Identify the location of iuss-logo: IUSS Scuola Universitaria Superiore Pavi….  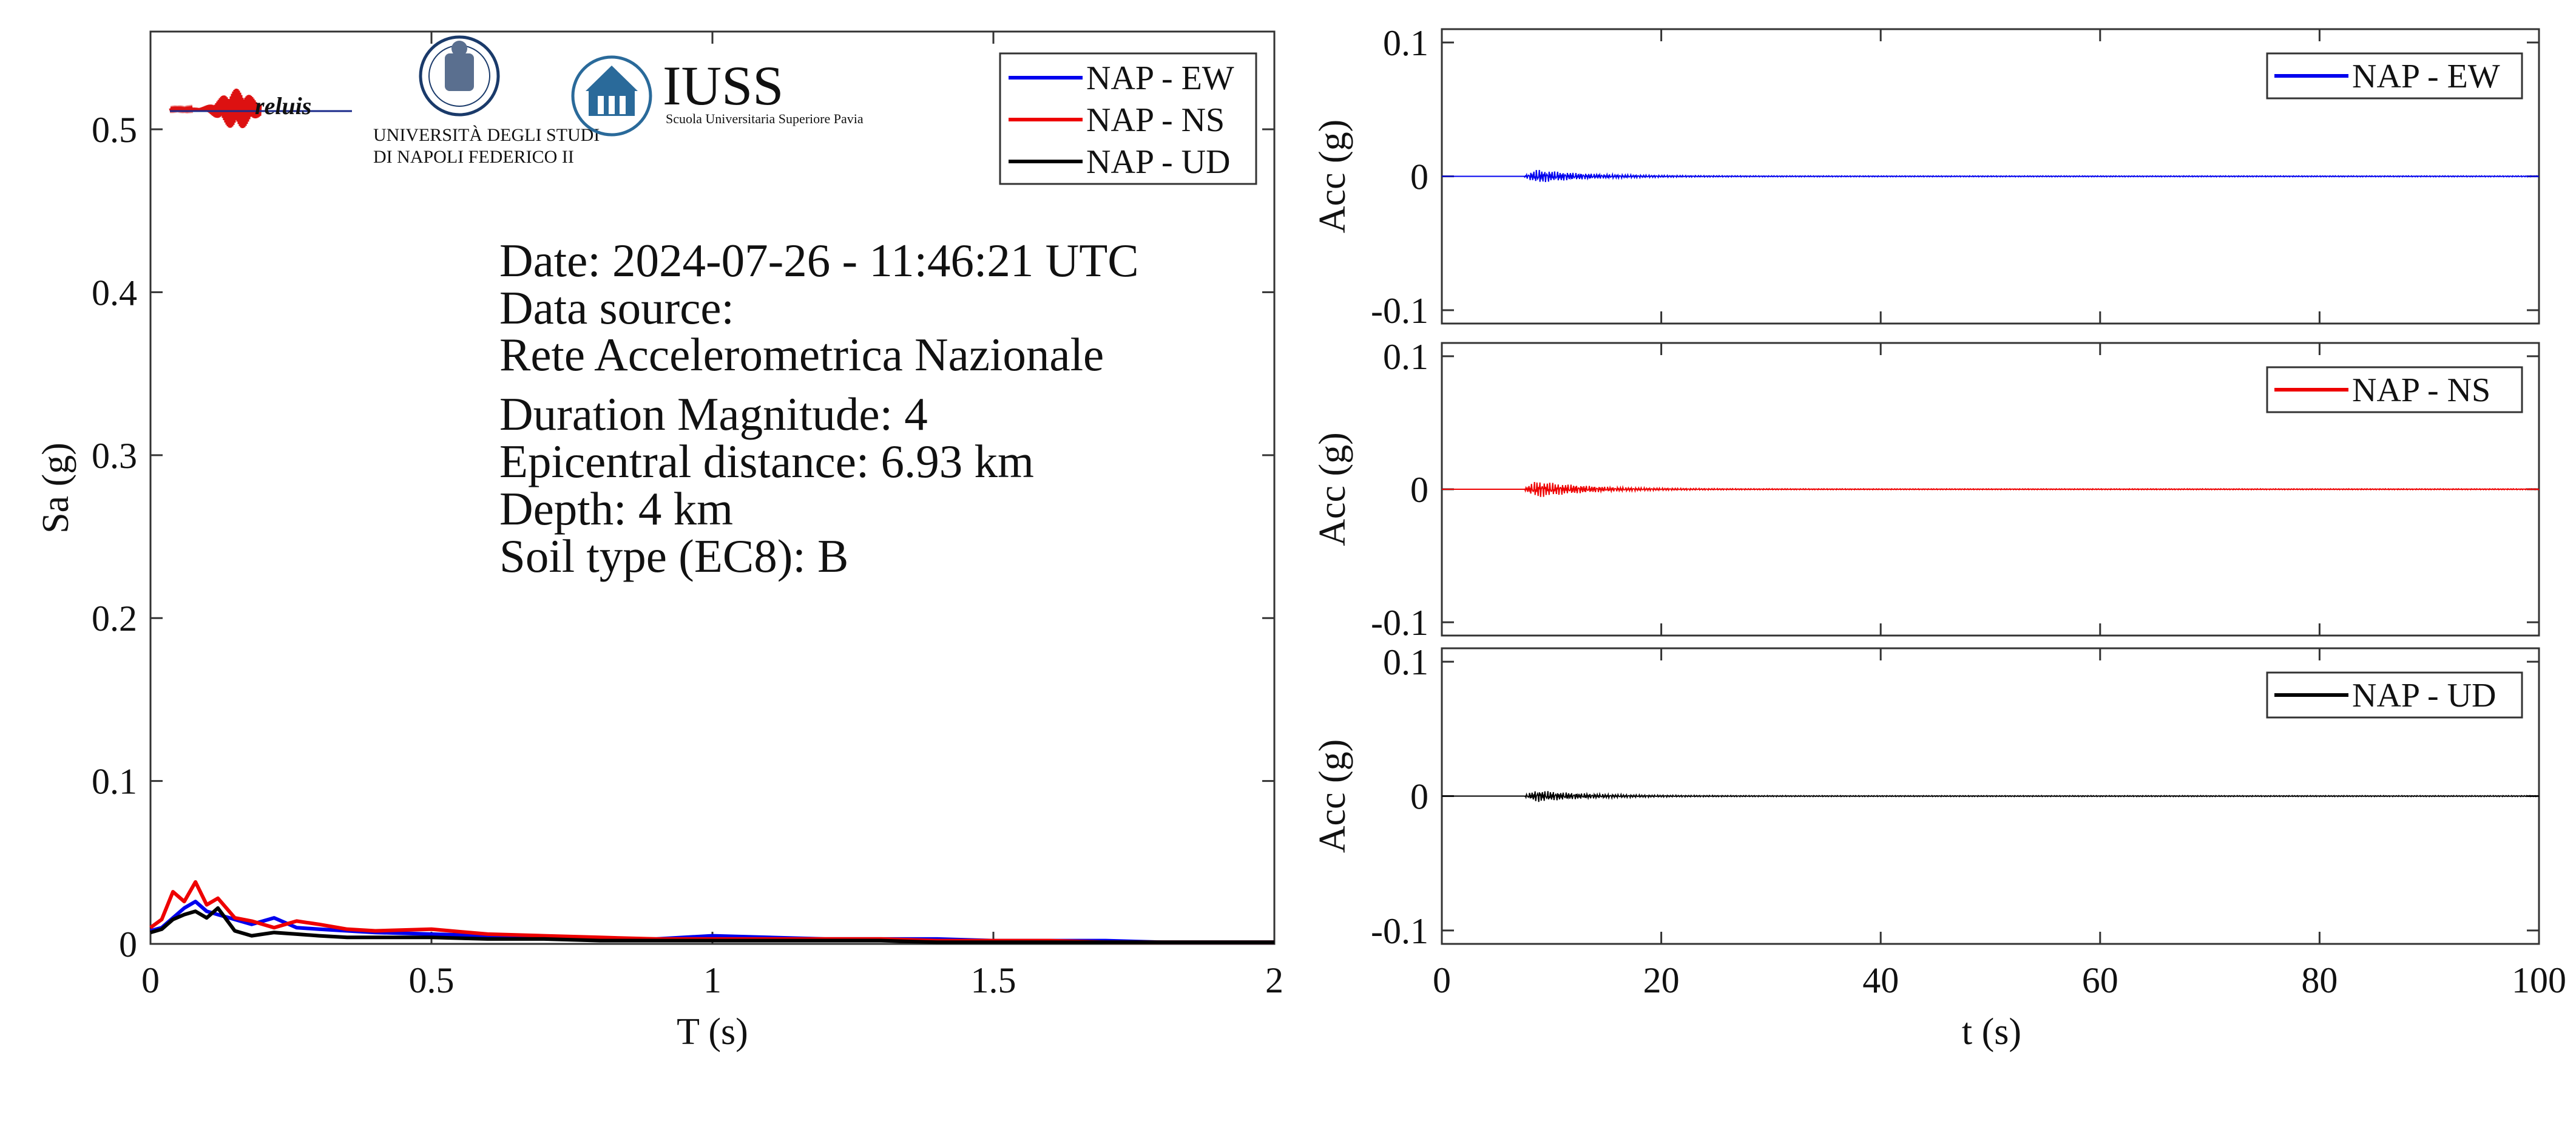
(717, 96).